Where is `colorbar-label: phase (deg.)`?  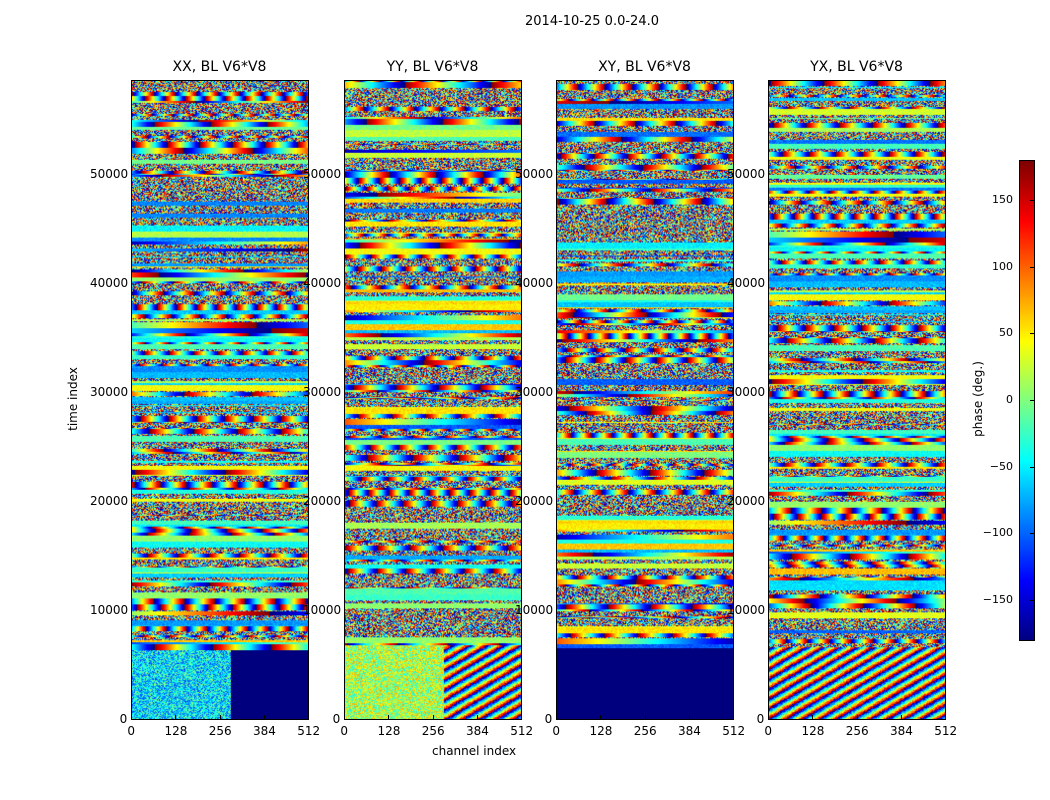
colorbar-label: phase (deg.) is located at coordinates (978, 399).